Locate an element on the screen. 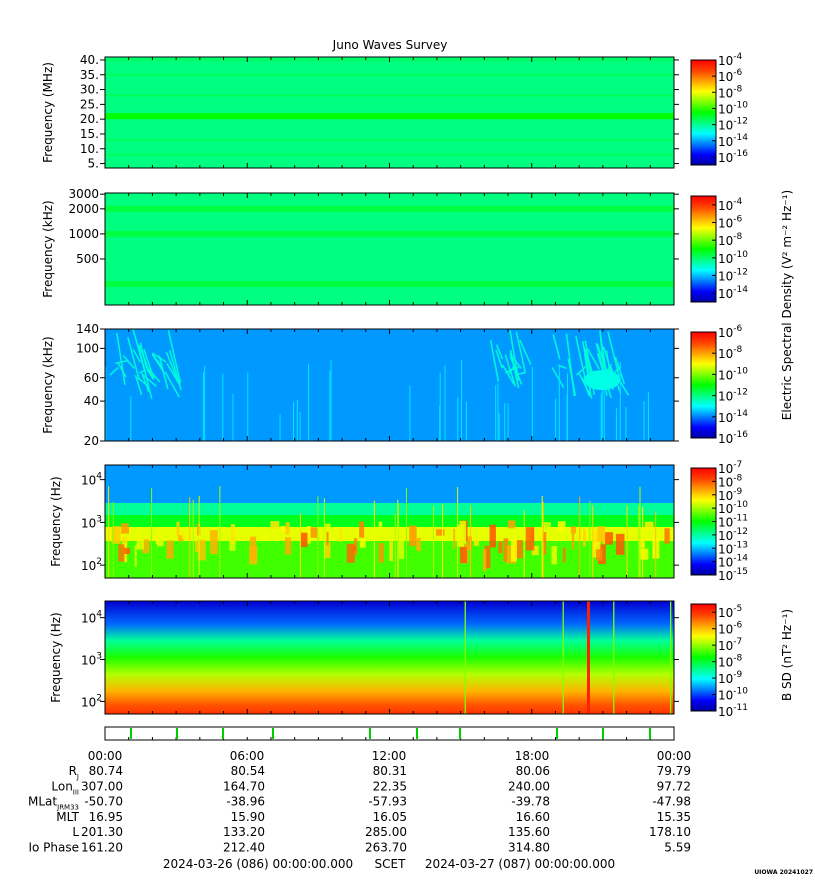 This screenshot has width=815, height=880. ephemeris-row-label: Io Phase is located at coordinates (53, 848).